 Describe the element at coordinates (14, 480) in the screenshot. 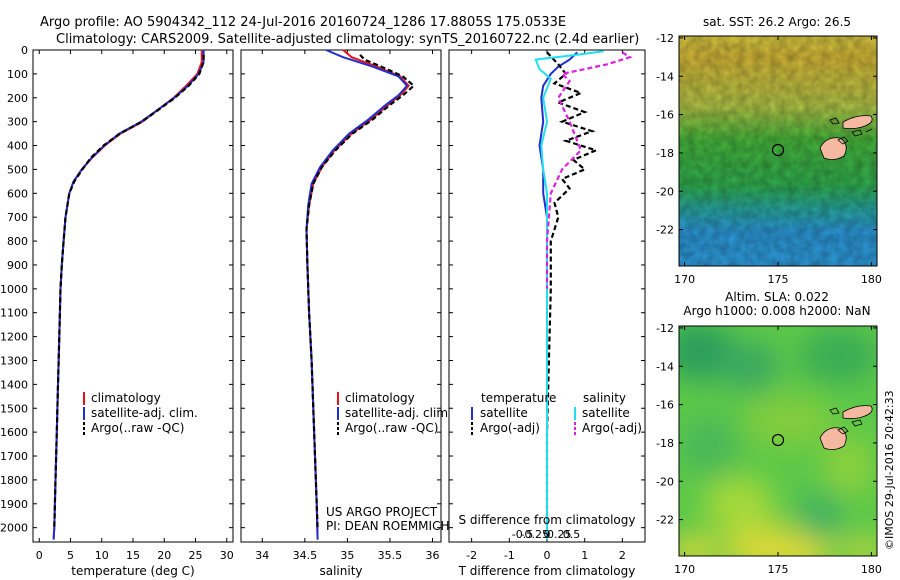

I see `depth-tick-label: 1800` at that location.